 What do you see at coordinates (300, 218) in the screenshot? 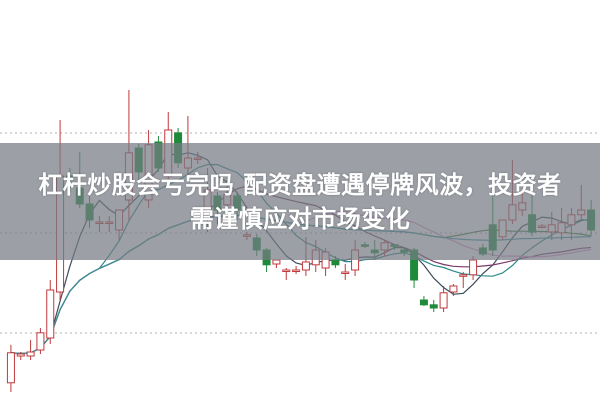
I see `headline-line-2: 需谨慎应对市场变化` at bounding box center [300, 218].